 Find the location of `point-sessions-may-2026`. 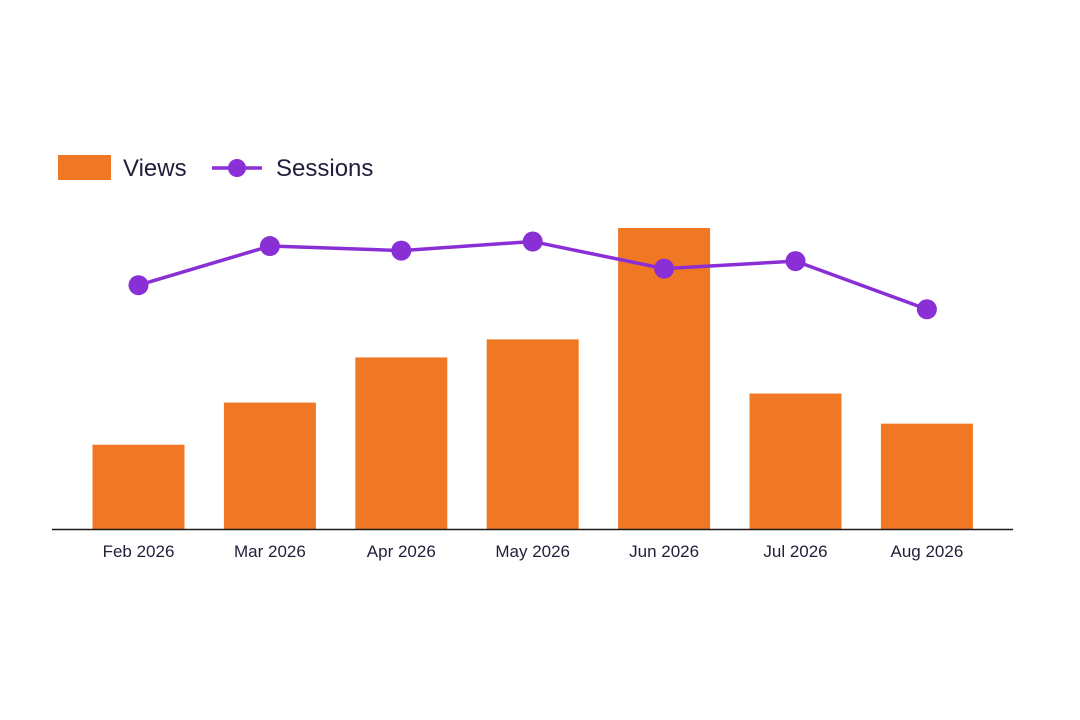

point-sessions-may-2026 is located at coordinates (532, 241).